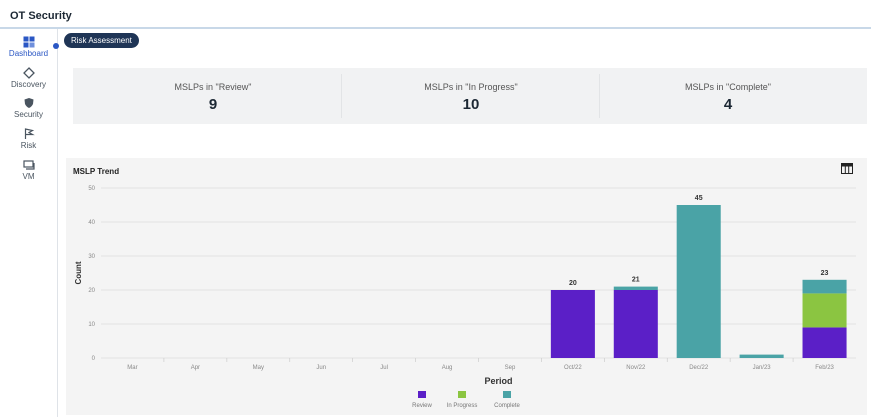 The width and height of the screenshot is (871, 417). Describe the element at coordinates (213, 104) in the screenshot. I see `kpi-value: 9` at that location.